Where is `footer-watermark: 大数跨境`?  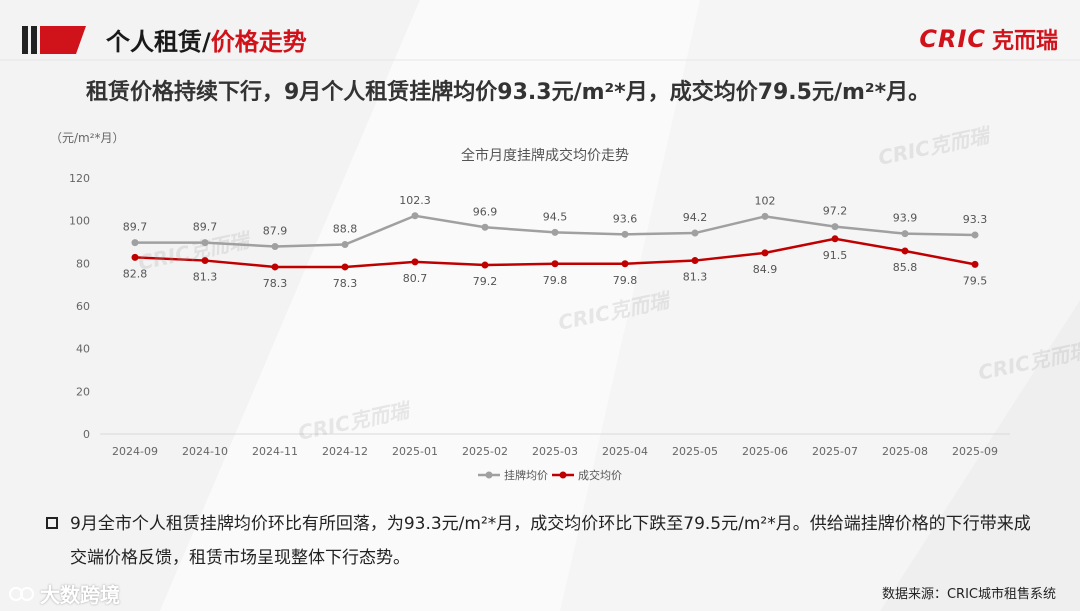
footer-watermark: 大数跨境 is located at coordinates (64, 593).